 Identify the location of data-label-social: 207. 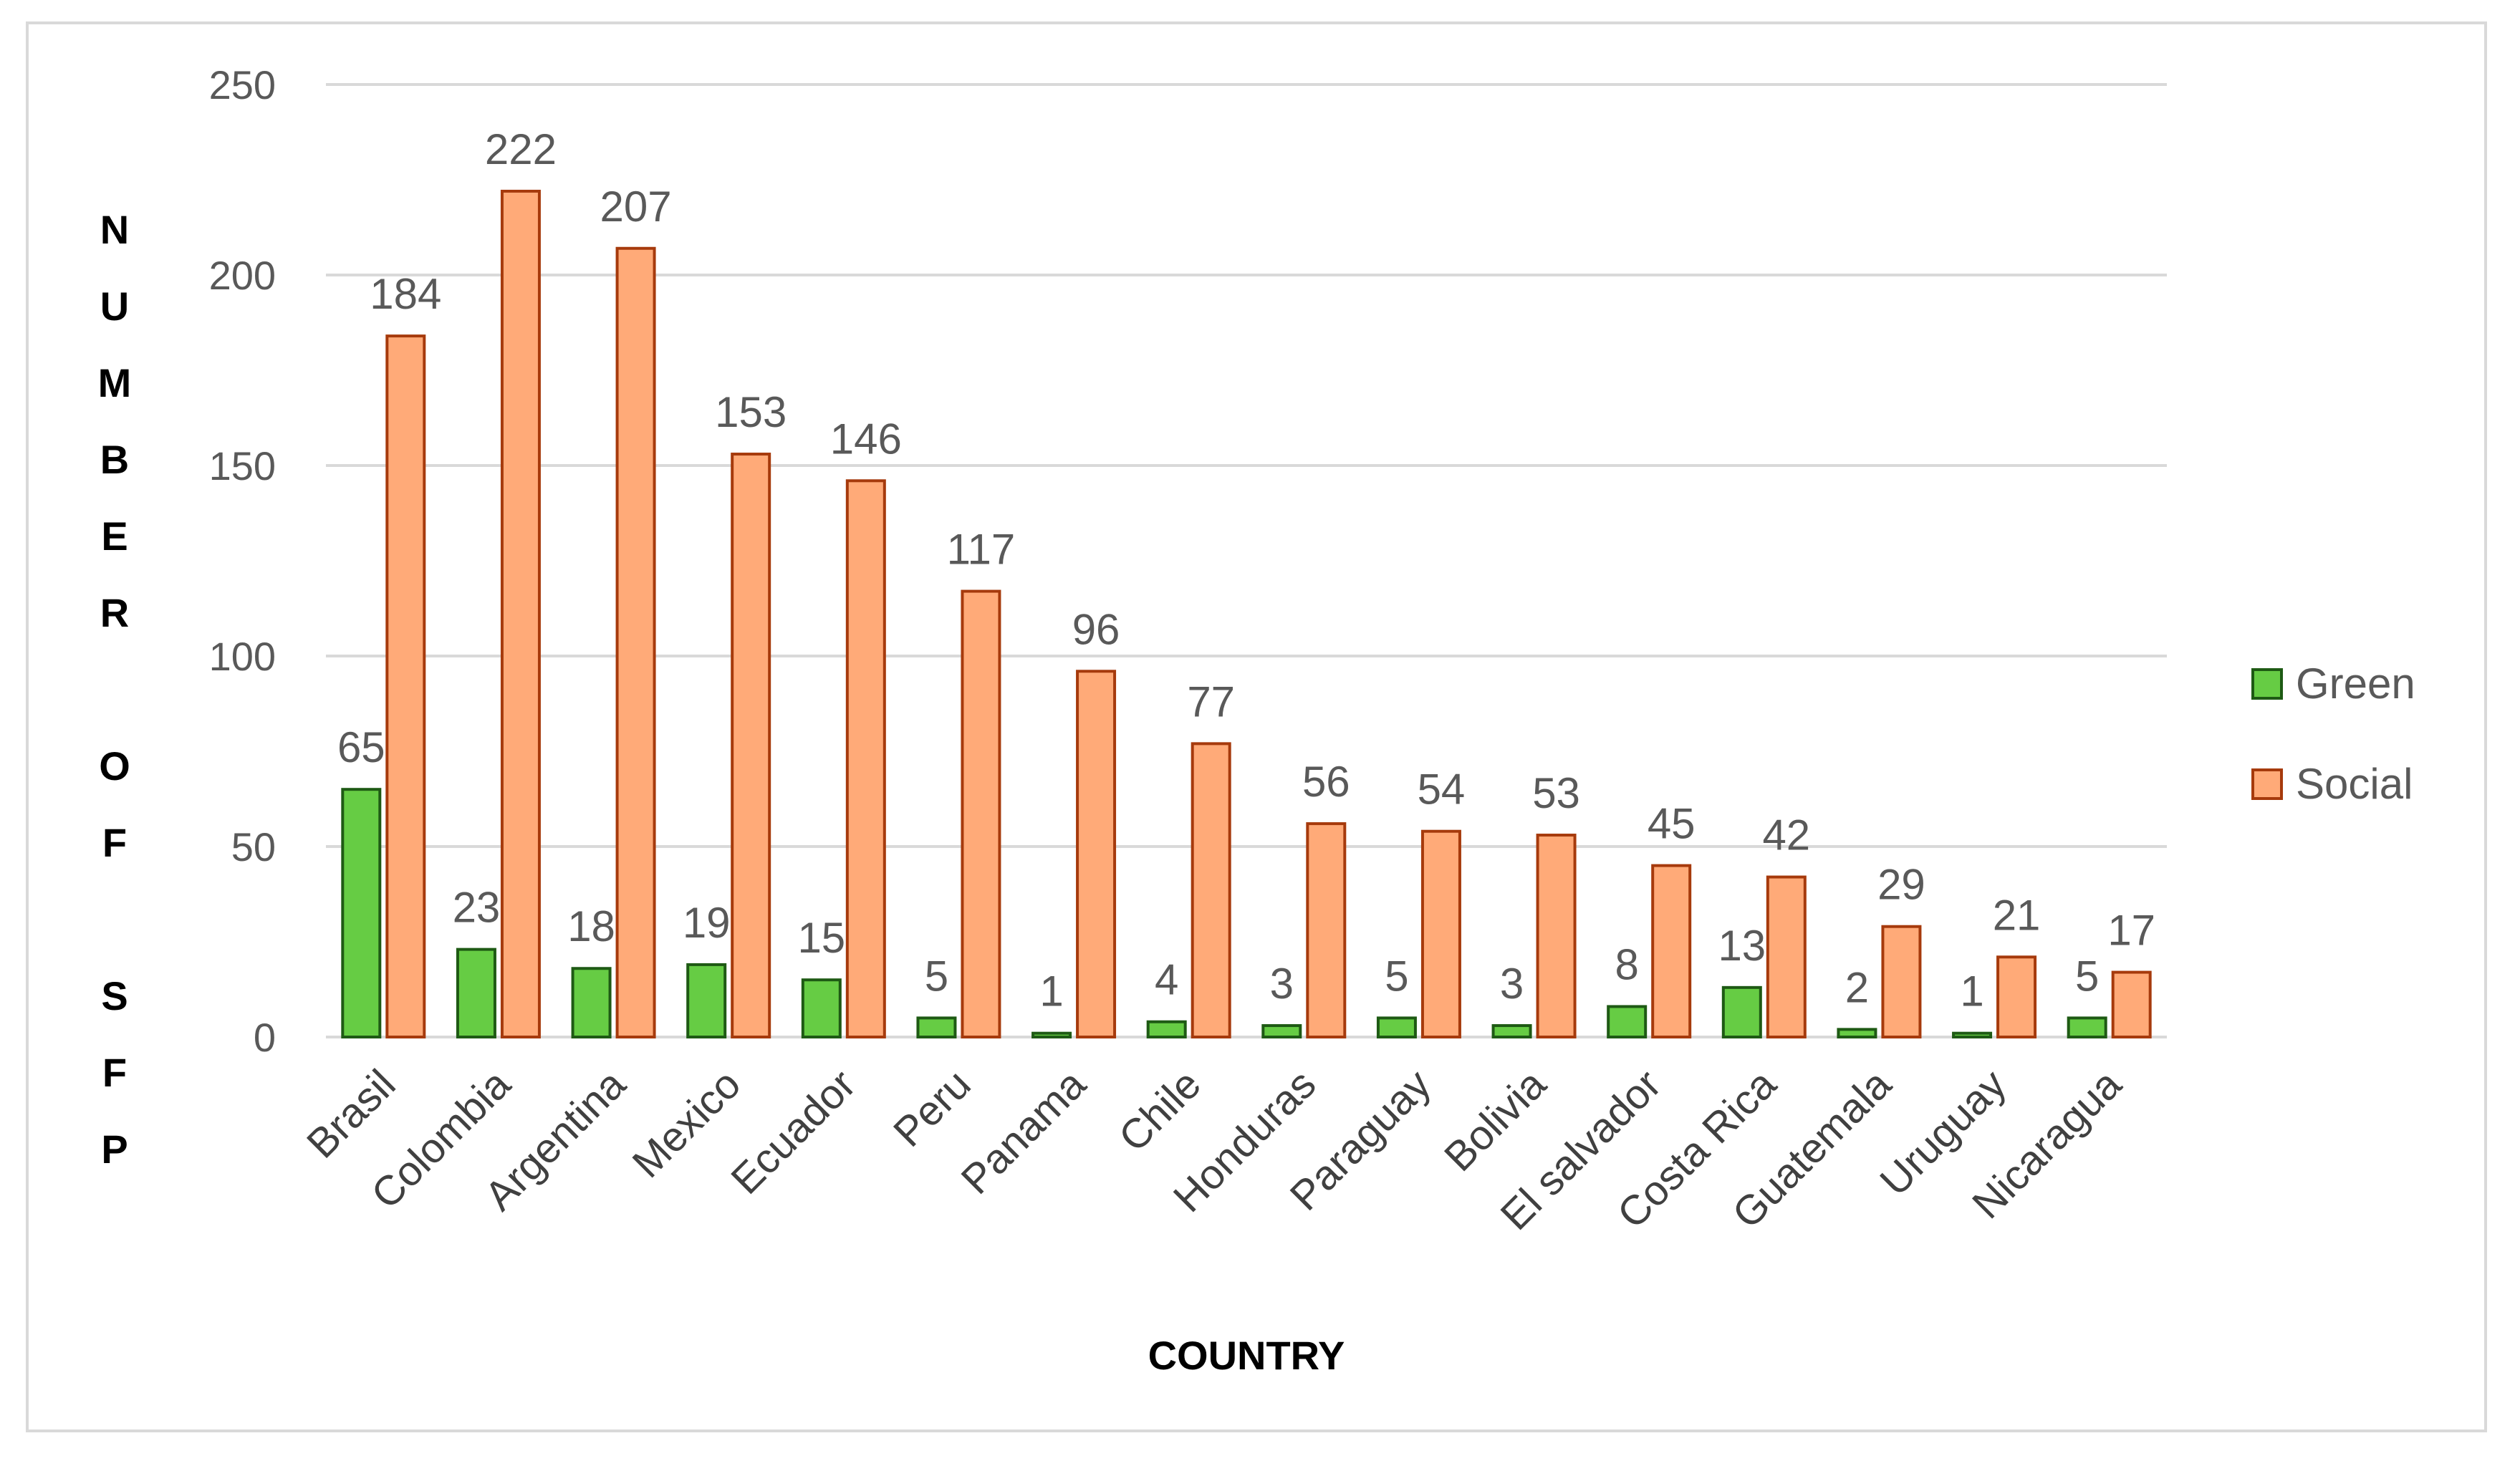
(636, 207).